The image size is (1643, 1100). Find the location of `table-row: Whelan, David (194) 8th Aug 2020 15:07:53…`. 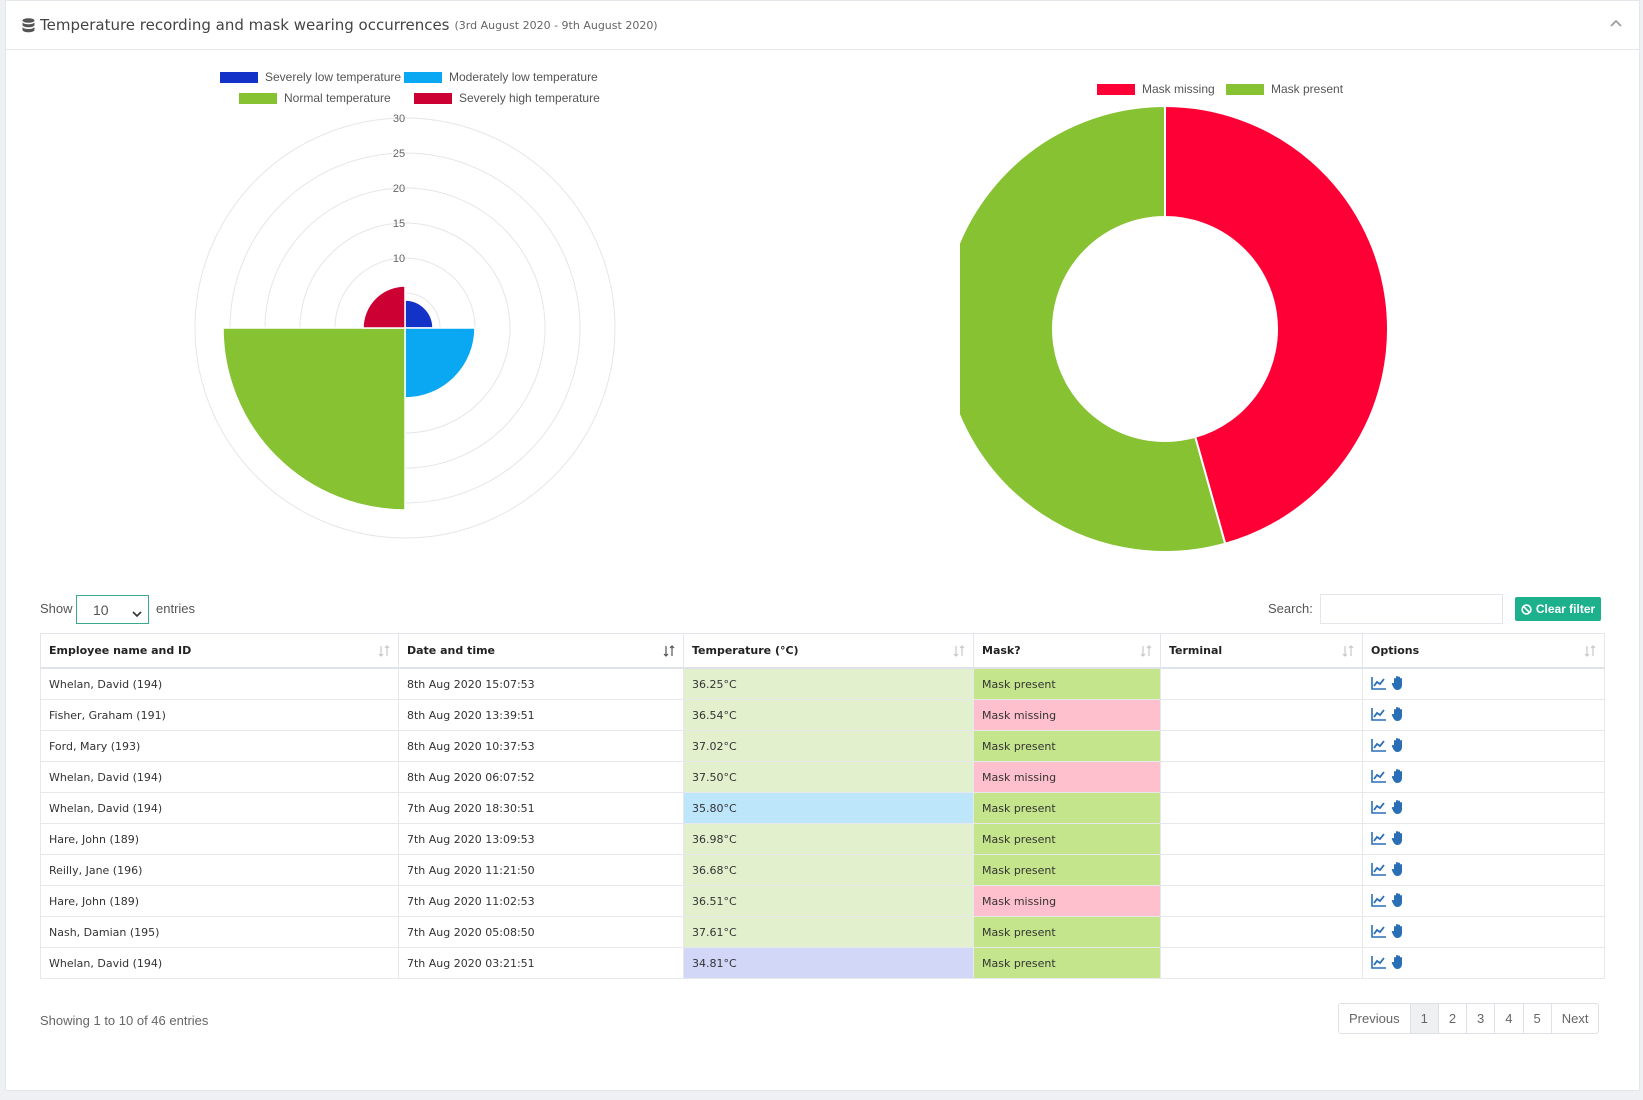

table-row: Whelan, David (194) 8th Aug 2020 15:07:53… is located at coordinates (822, 683).